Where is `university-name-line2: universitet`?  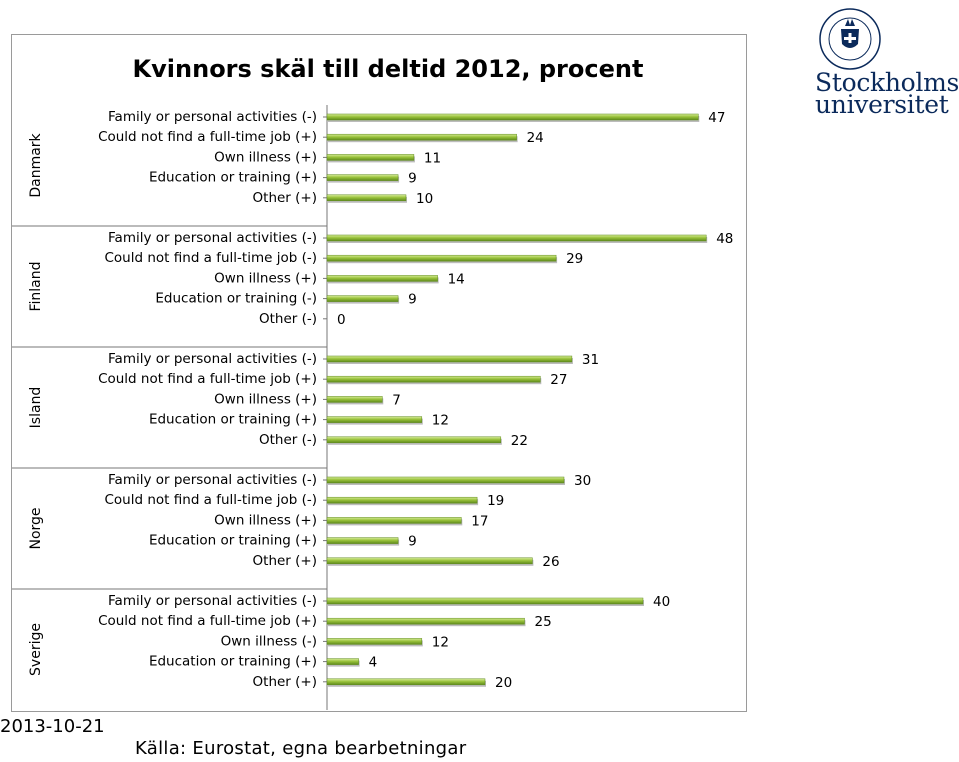 university-name-line2: universitet is located at coordinates (882, 104).